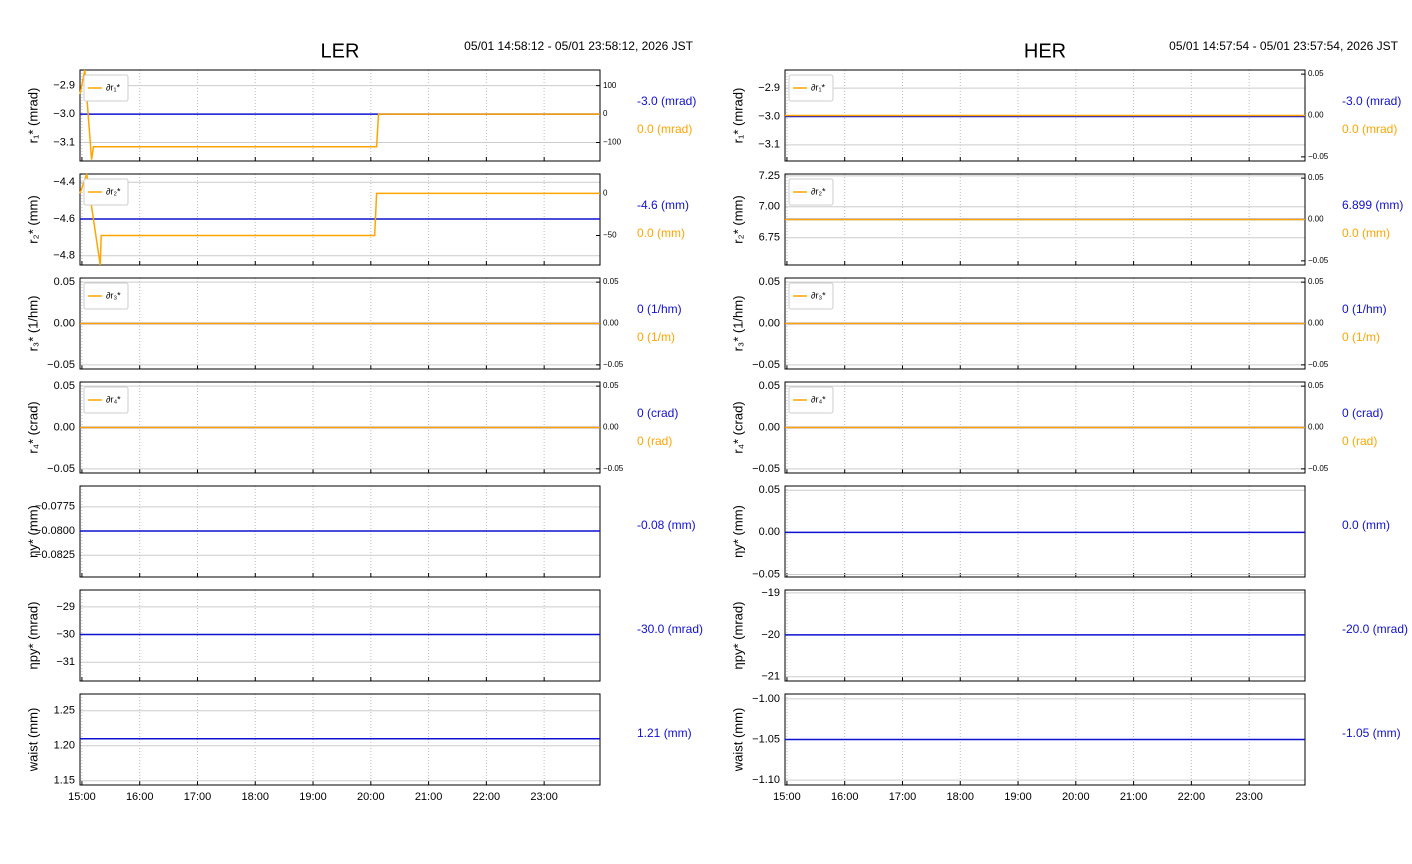  What do you see at coordinates (766, 739) in the screenshot?
I see `y-tick-label: −1.05` at bounding box center [766, 739].